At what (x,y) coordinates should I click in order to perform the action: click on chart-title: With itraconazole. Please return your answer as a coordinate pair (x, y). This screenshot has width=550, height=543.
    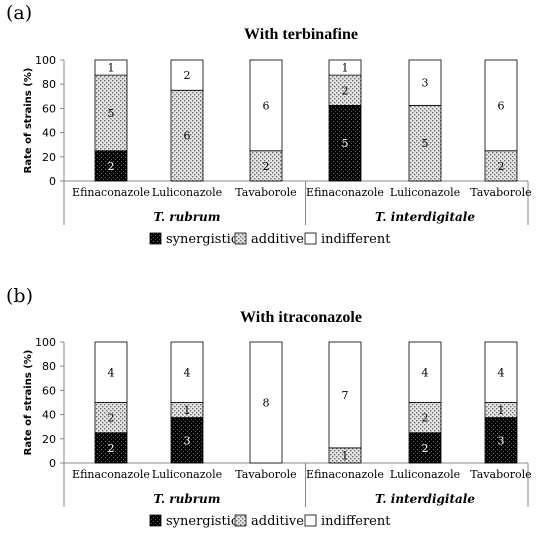
    Looking at the image, I should click on (301, 317).